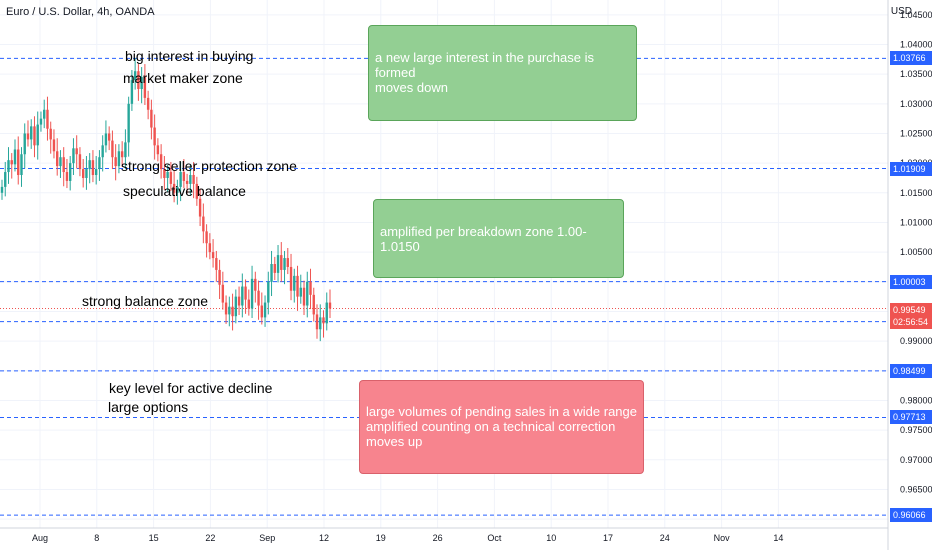  What do you see at coordinates (381, 538) in the screenshot?
I see `x-tick-label: 19` at bounding box center [381, 538].